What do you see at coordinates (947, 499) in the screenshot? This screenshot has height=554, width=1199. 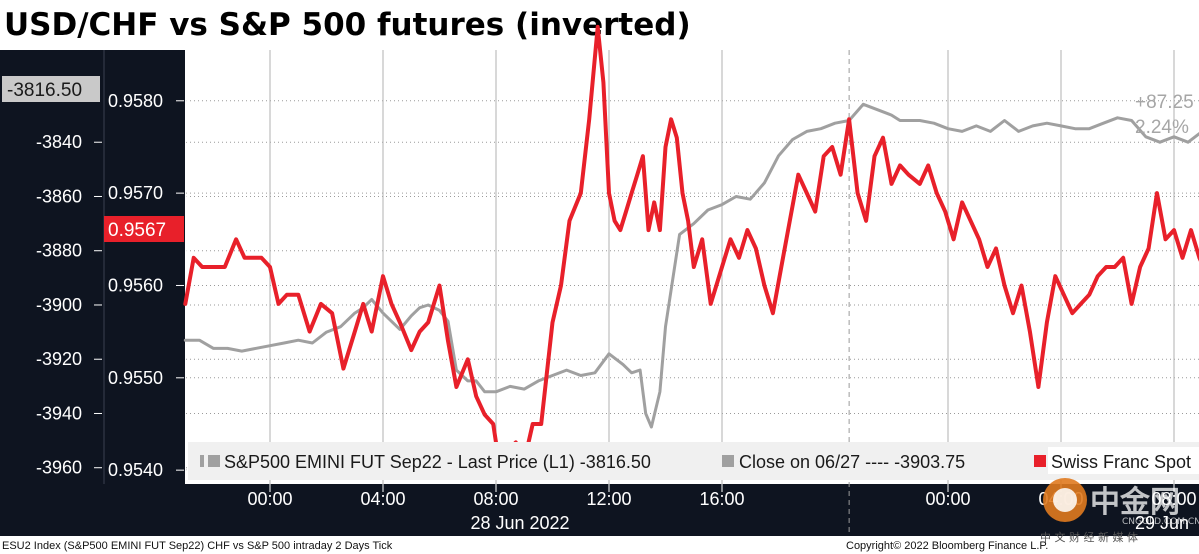 I see `x-tick-label-5: 00:00` at bounding box center [947, 499].